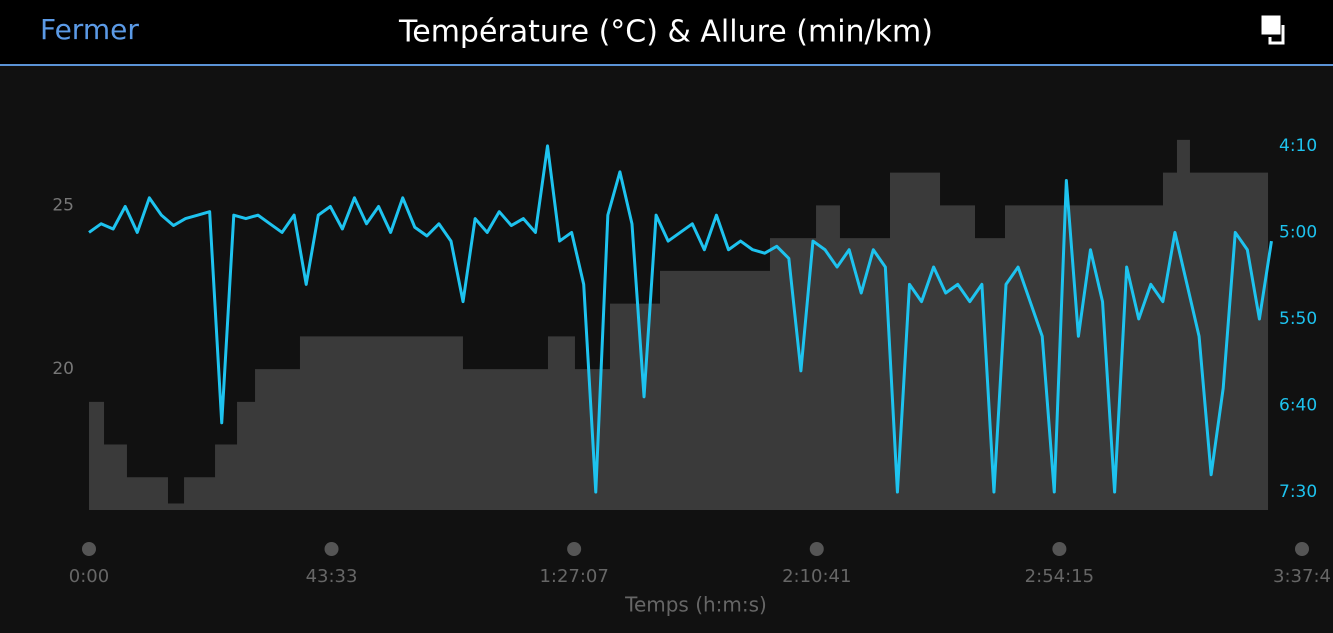  Describe the element at coordinates (1298, 232) in the screenshot. I see `y2-tick-label: 5:00` at that location.